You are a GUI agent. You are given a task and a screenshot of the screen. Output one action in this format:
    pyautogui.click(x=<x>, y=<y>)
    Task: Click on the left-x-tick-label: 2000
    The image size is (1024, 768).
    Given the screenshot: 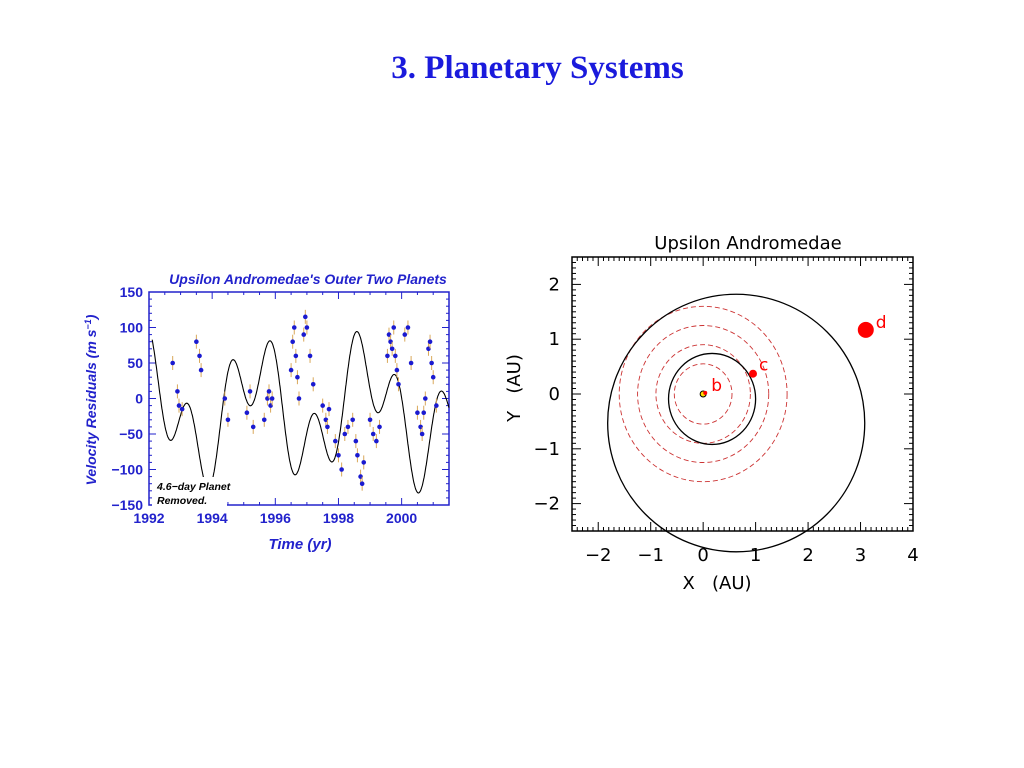 What is the action you would take?
    pyautogui.click(x=401, y=518)
    